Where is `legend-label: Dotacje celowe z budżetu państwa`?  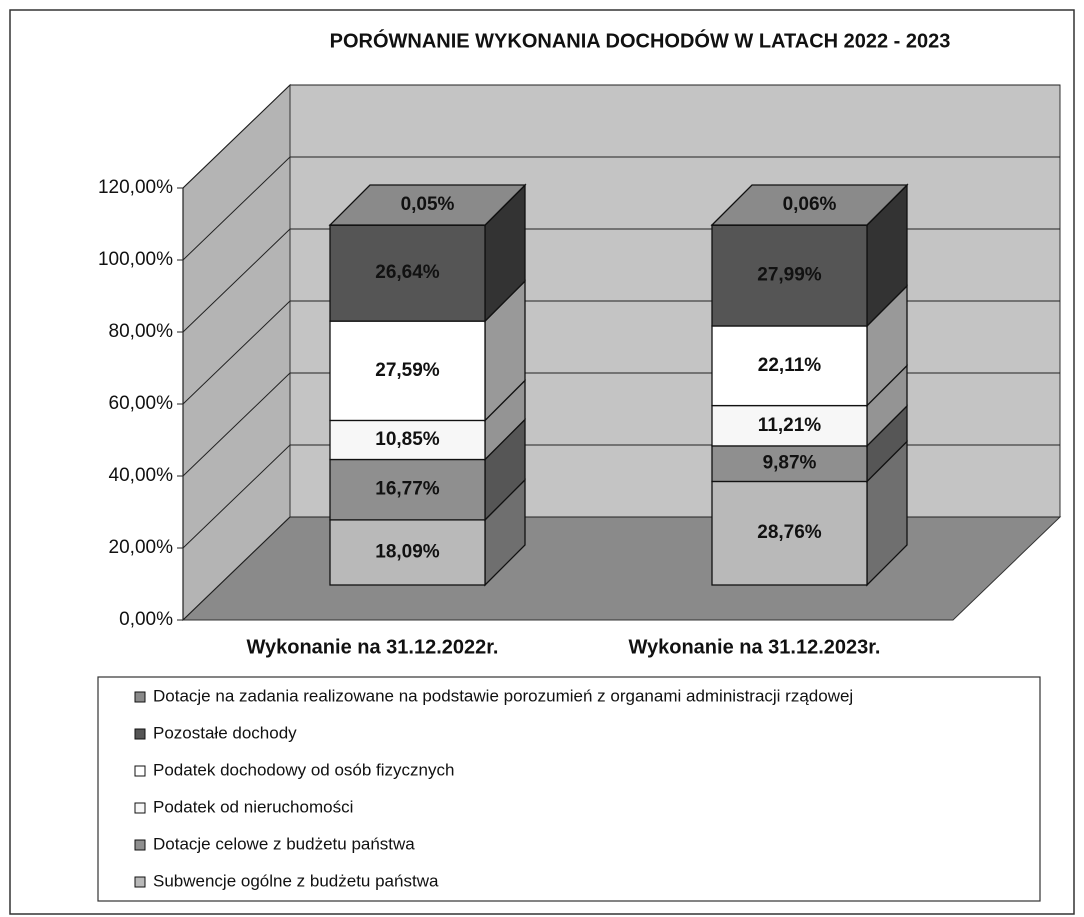 legend-label: Dotacje celowe z budżetu państwa is located at coordinates (284, 843).